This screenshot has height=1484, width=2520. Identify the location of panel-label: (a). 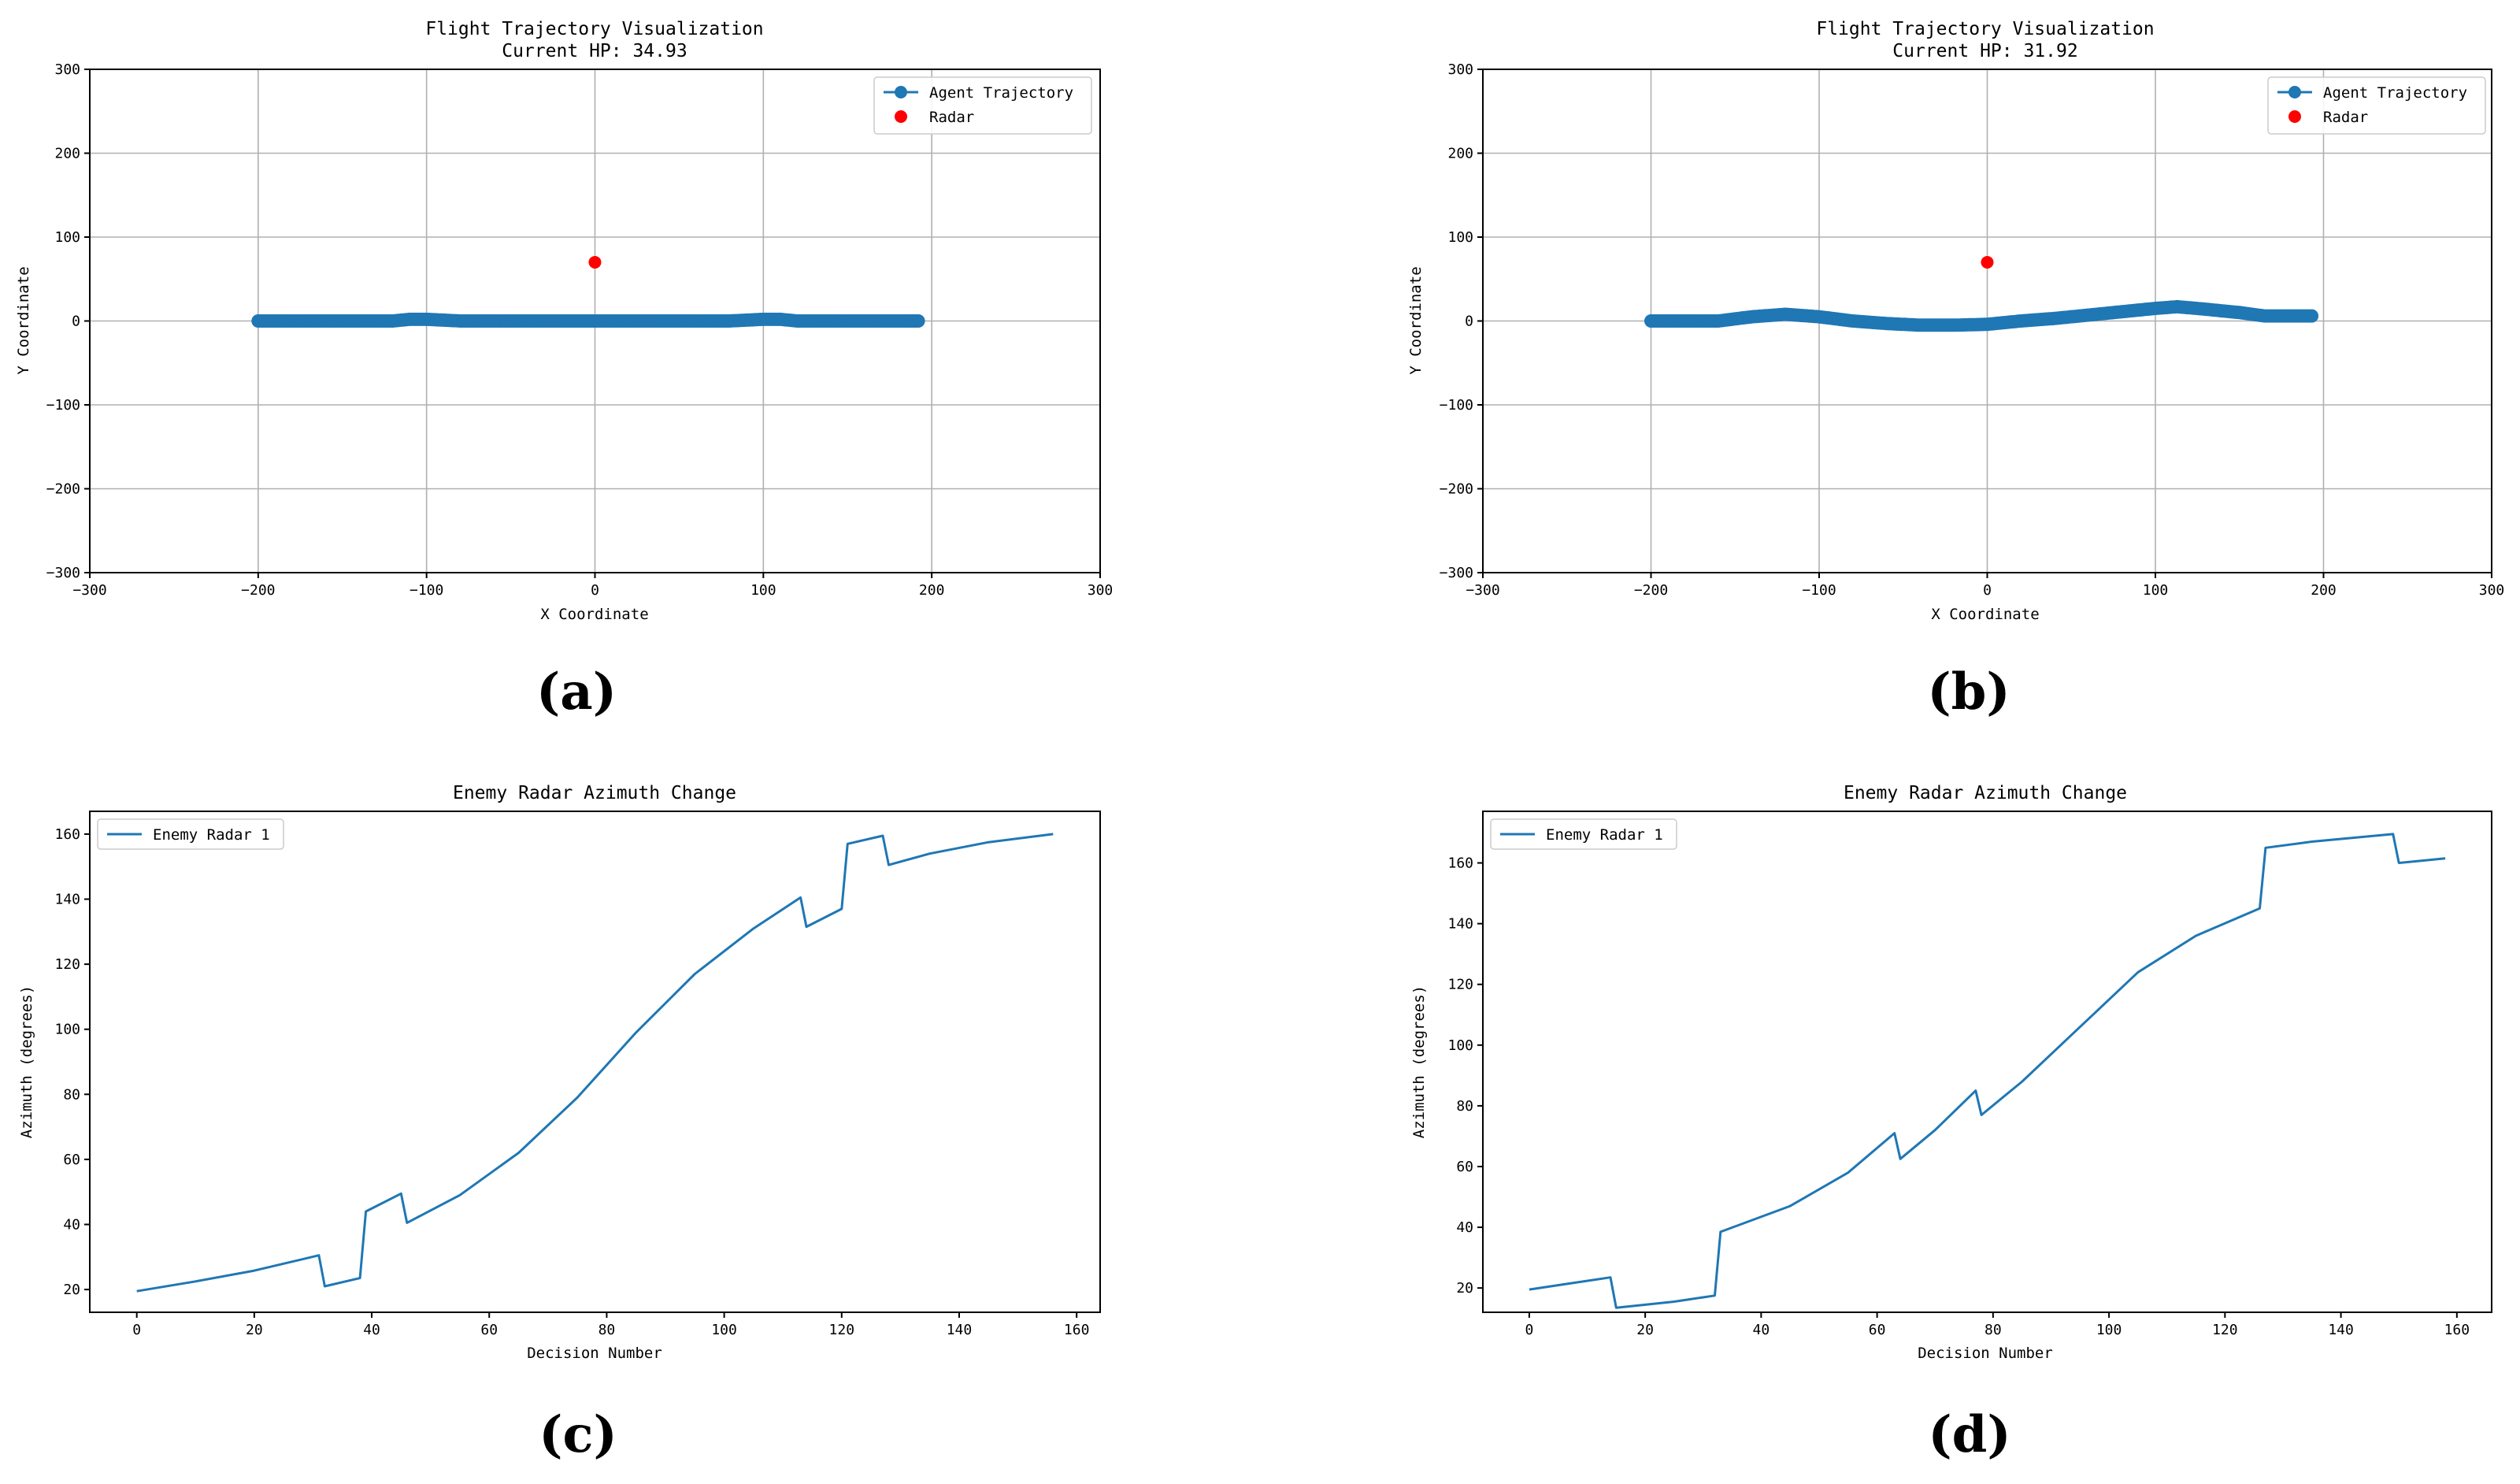
(576, 692).